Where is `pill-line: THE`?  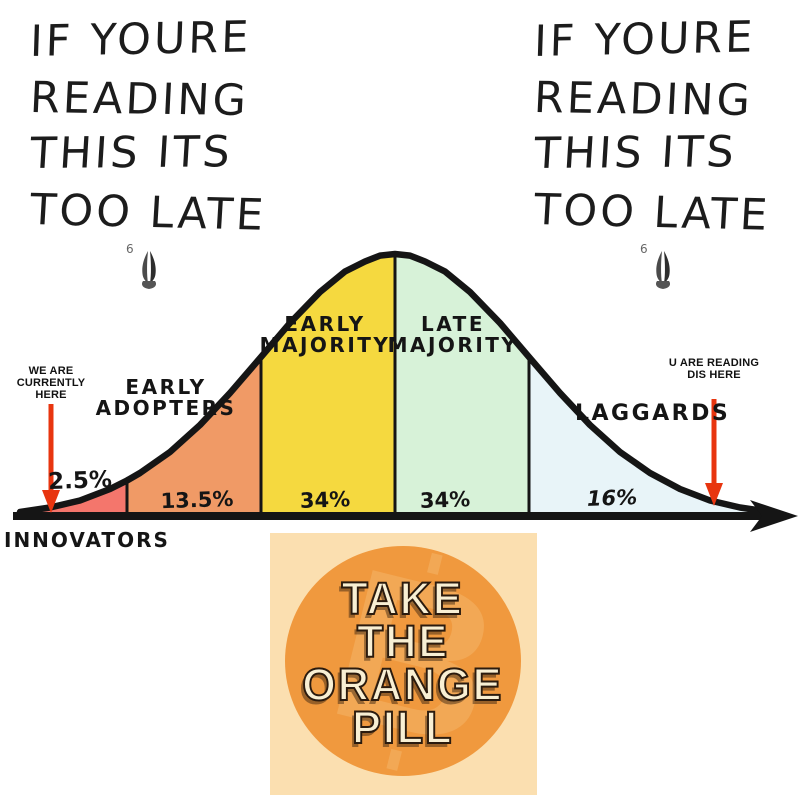 pill-line: THE is located at coordinates (403, 641).